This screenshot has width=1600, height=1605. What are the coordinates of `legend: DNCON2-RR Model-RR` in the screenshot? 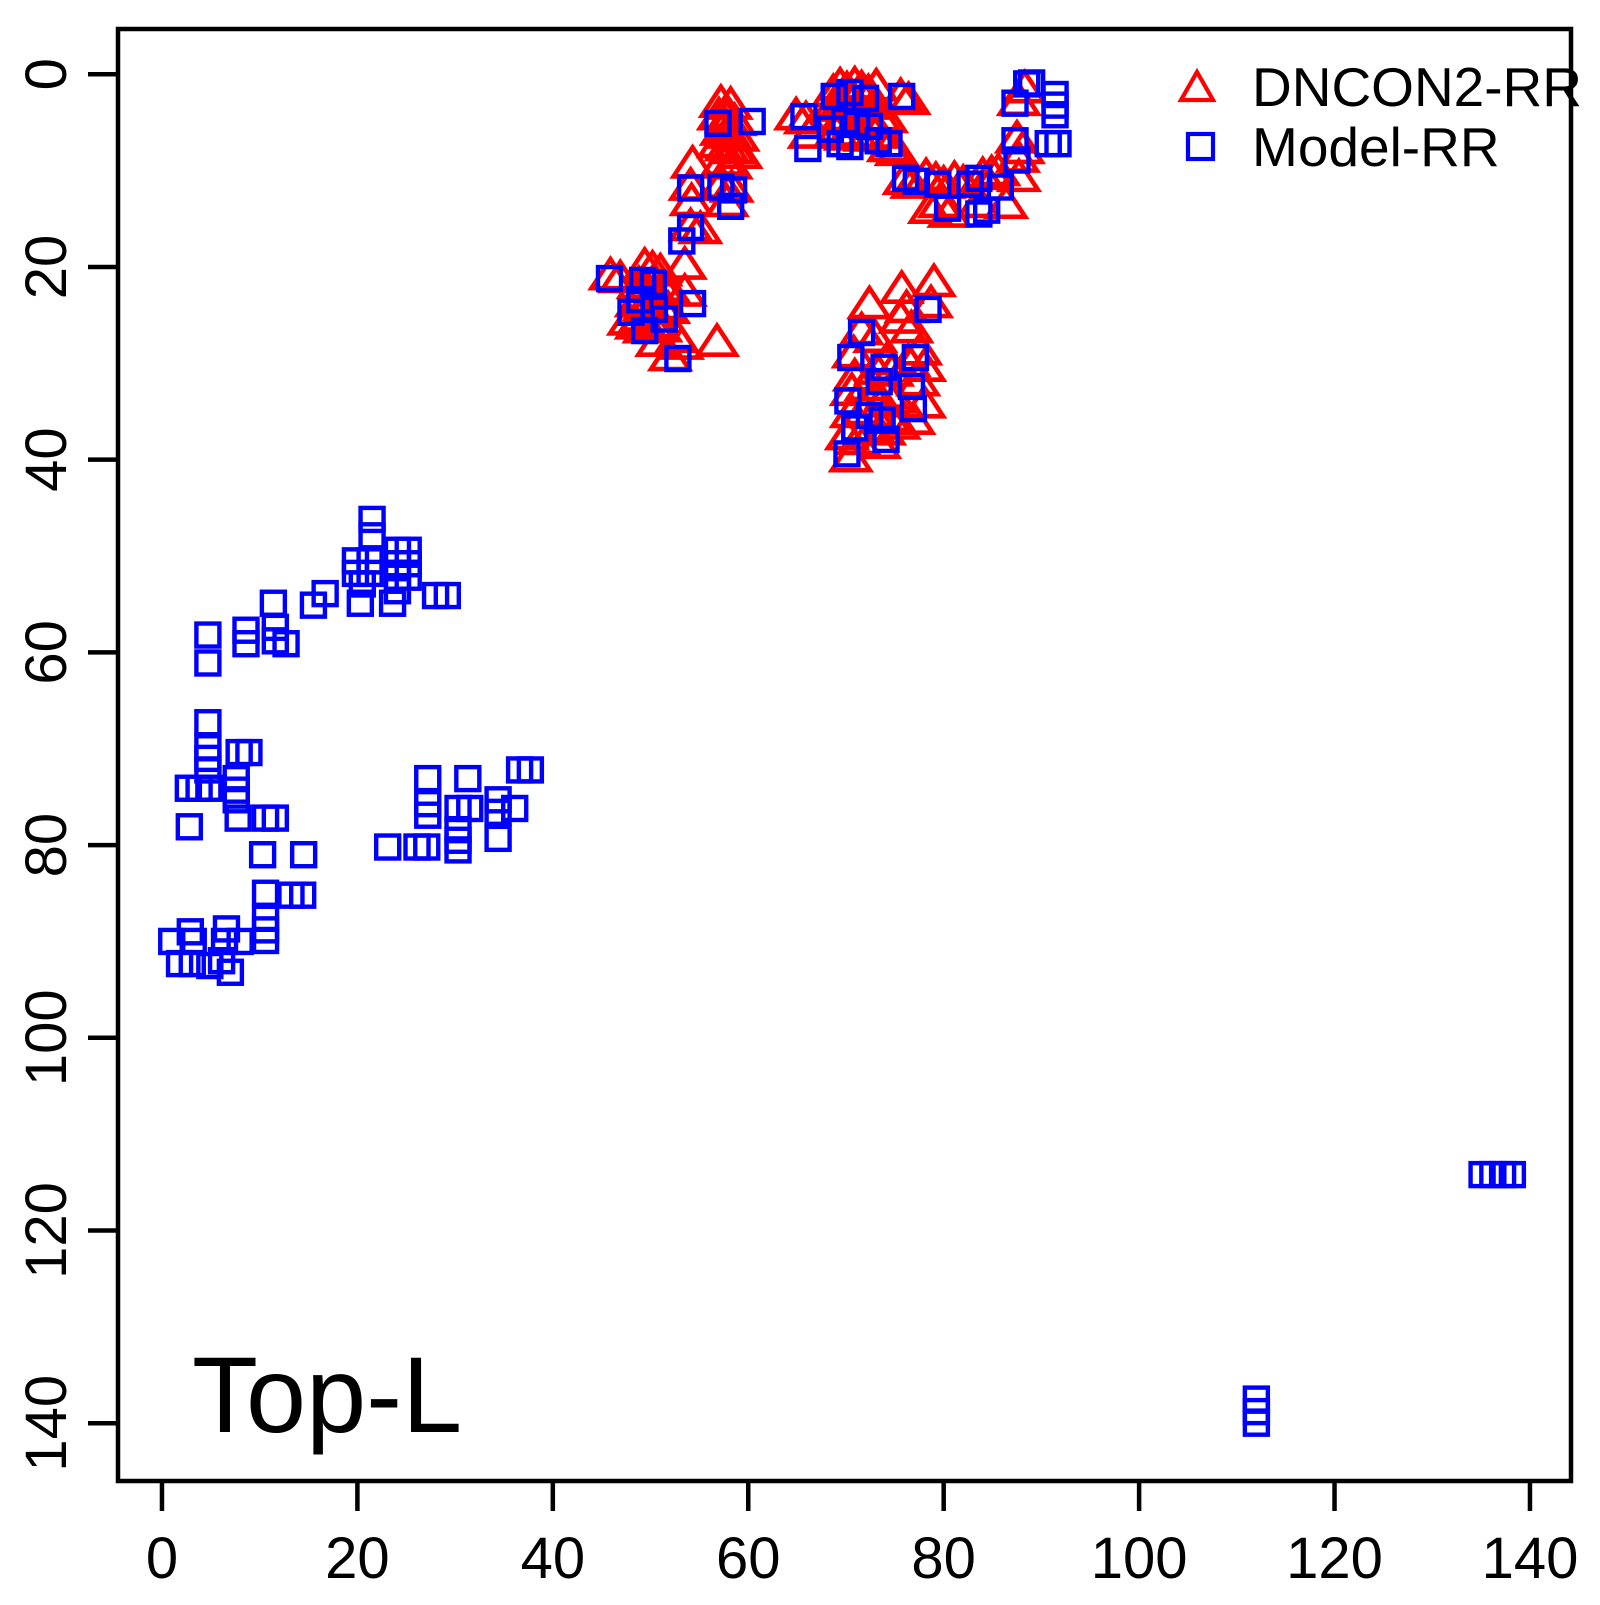 It's located at (1379, 117).